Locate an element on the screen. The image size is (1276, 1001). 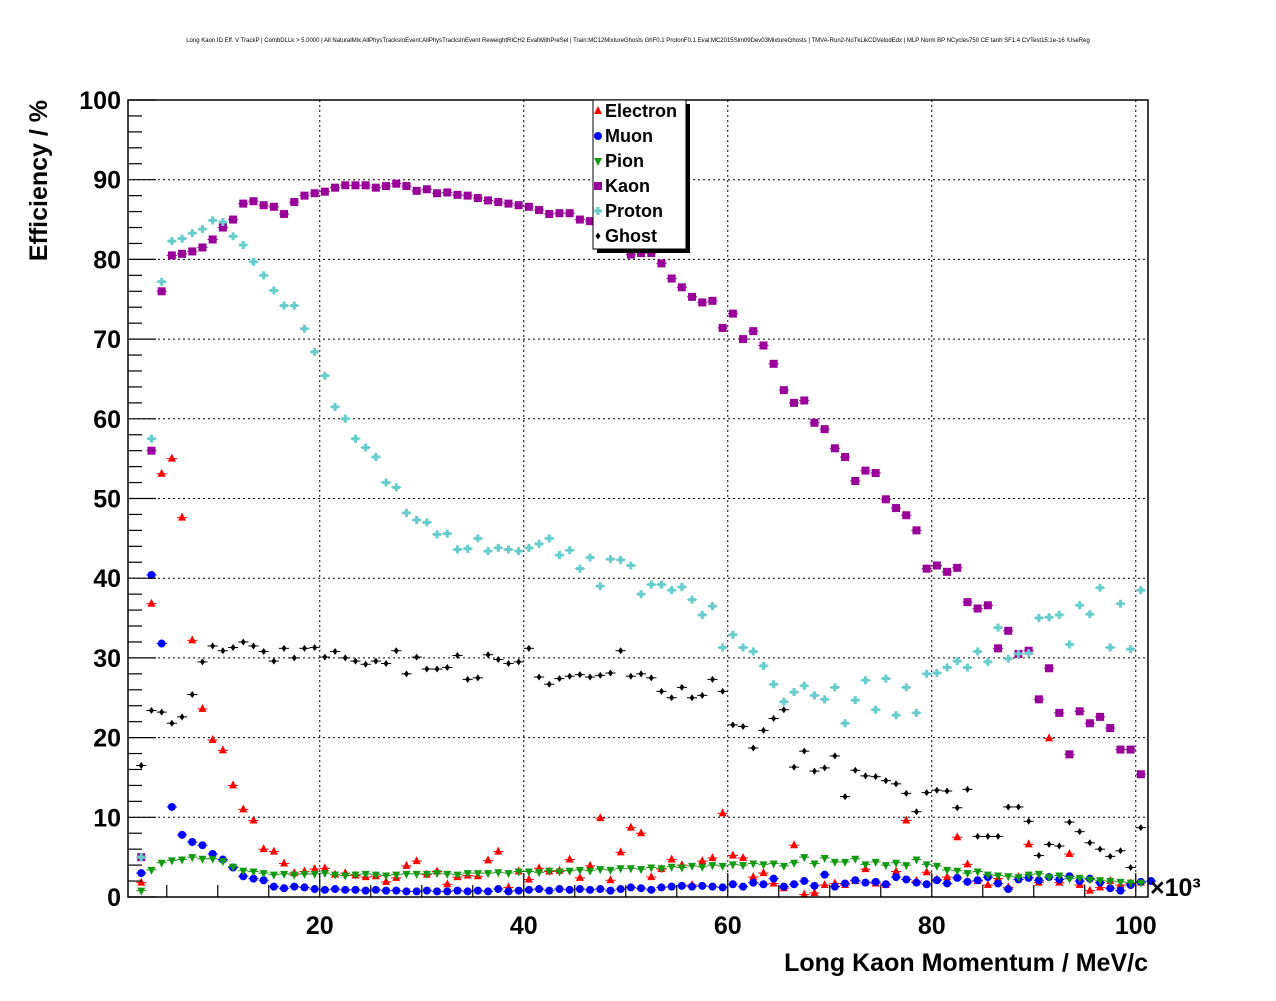
x-tick-label: 100 is located at coordinates (1136, 926).